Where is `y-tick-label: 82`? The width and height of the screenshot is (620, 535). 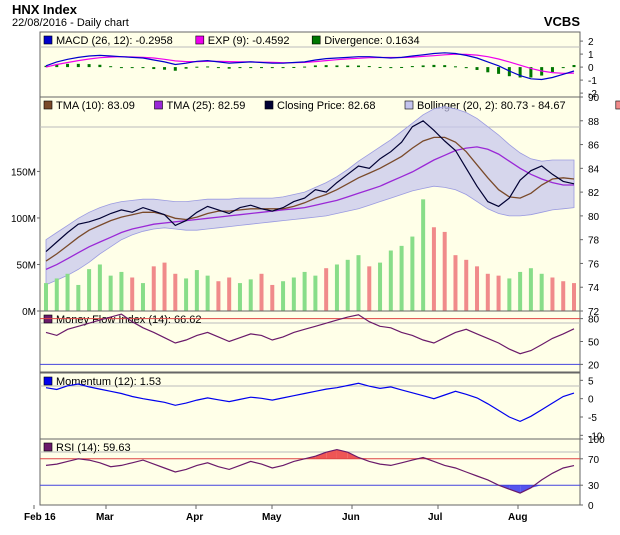
y-tick-label: 82 is located at coordinates (594, 193).